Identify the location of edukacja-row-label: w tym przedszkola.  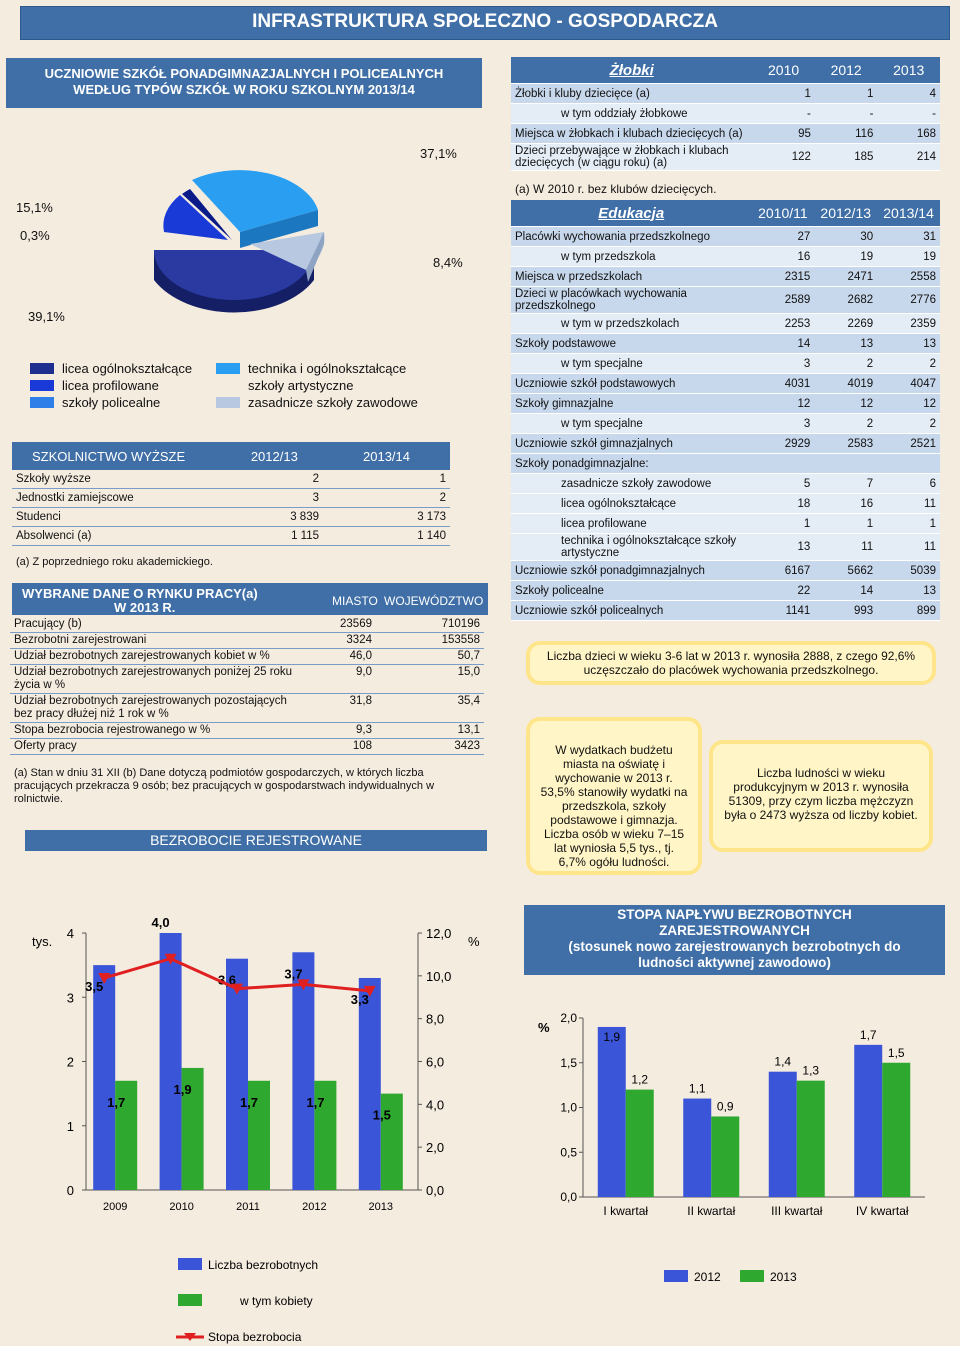
(631, 256).